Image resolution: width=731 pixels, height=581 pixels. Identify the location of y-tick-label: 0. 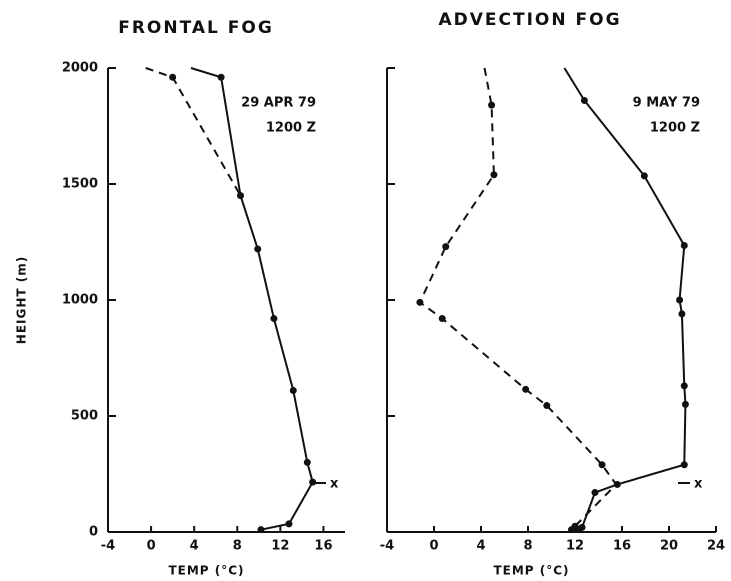
(93, 532).